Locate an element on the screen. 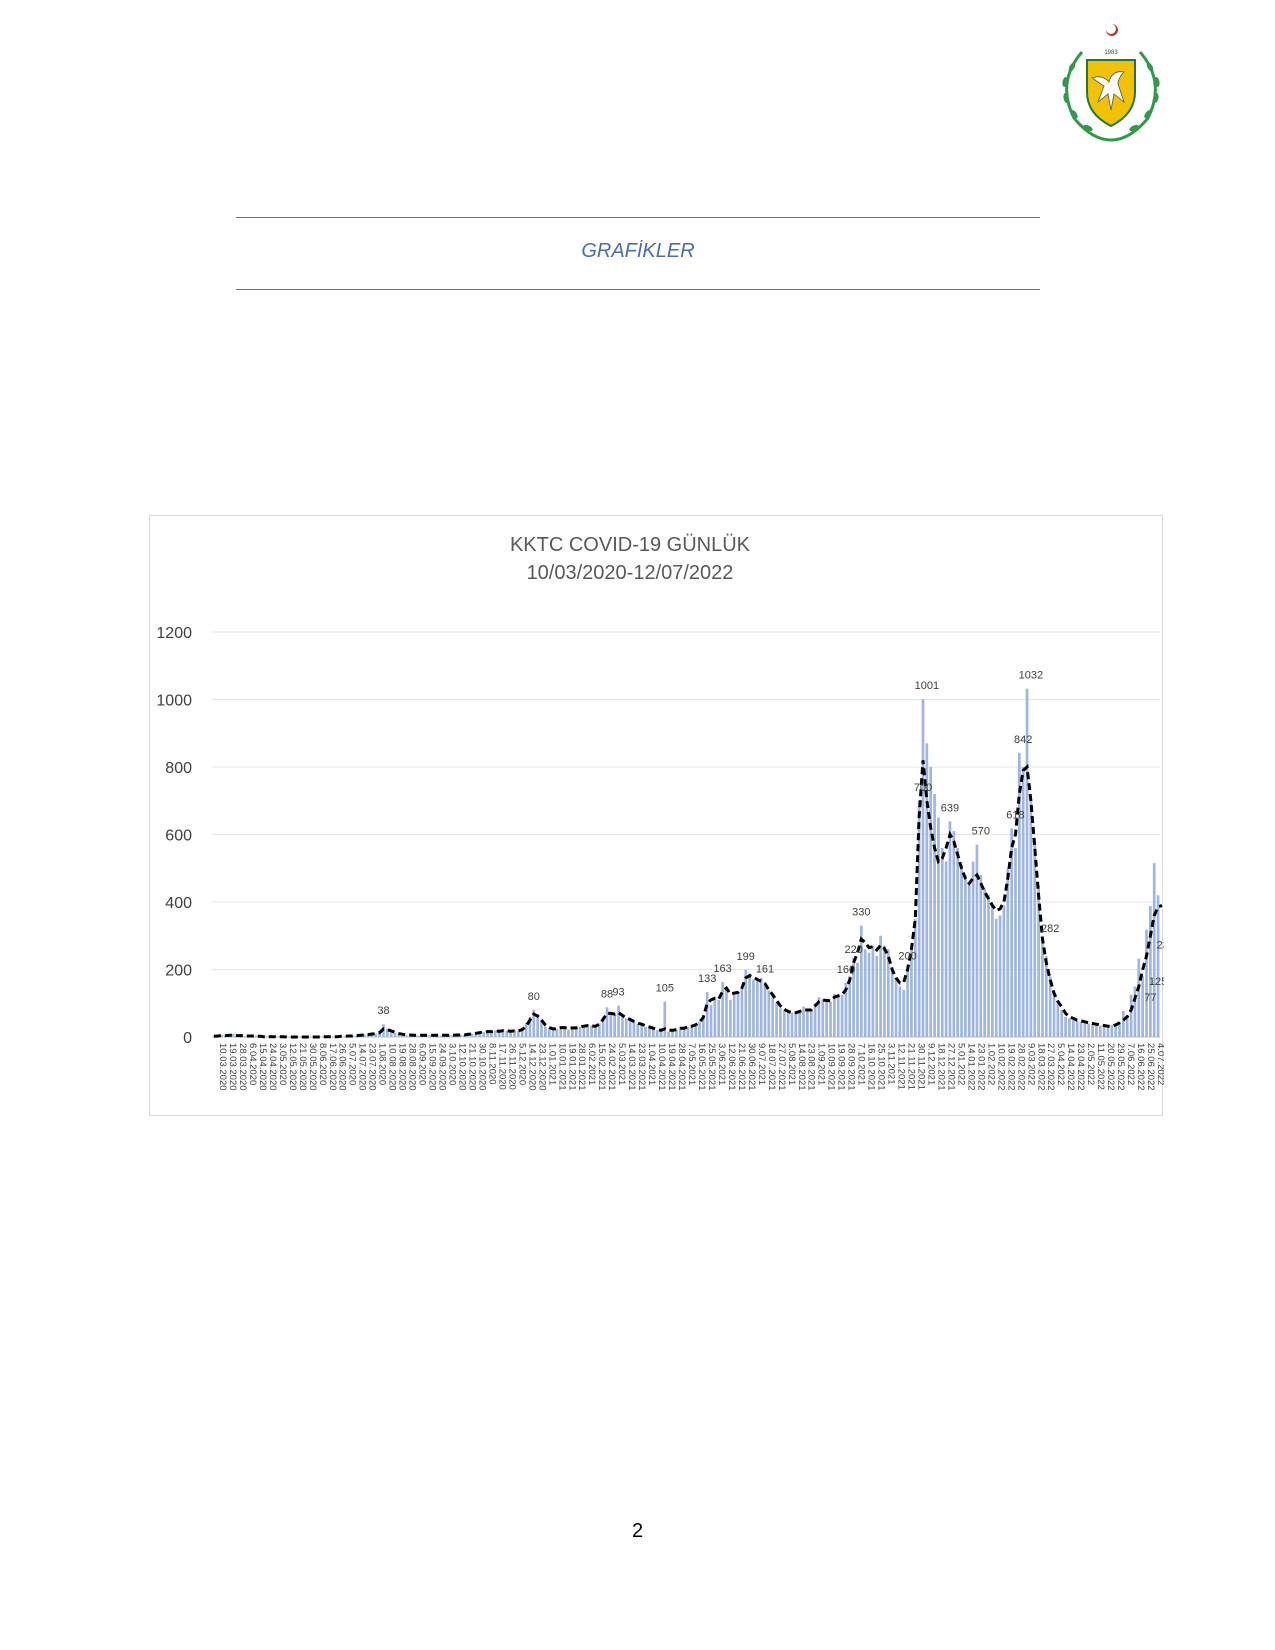  x-tick-label: 1.02.2022 is located at coordinates (990, 1064).